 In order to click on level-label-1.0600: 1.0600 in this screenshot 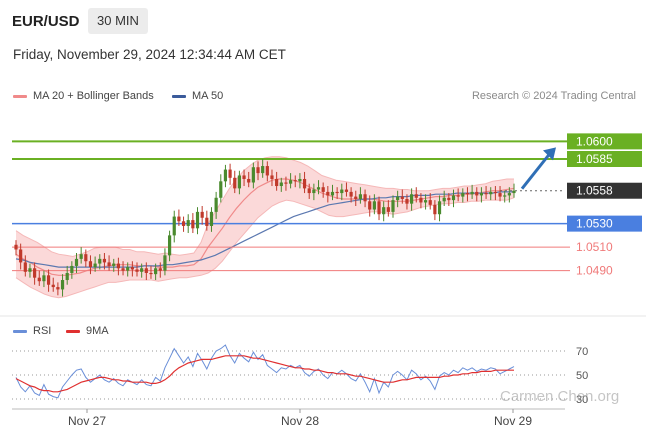, I will do `click(594, 141)`.